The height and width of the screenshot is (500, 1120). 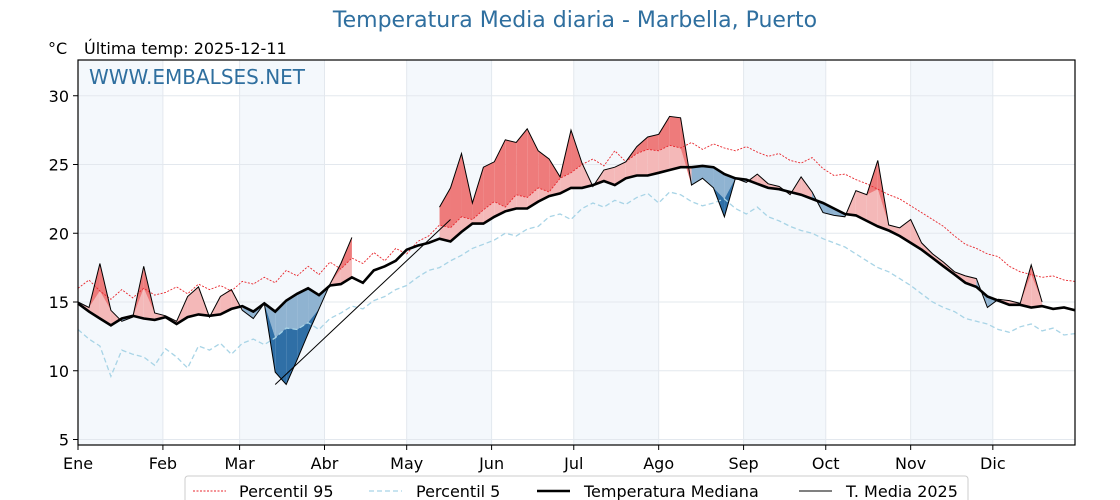 What do you see at coordinates (406, 463) in the screenshot?
I see `x-tick-label-may: May` at bounding box center [406, 463].